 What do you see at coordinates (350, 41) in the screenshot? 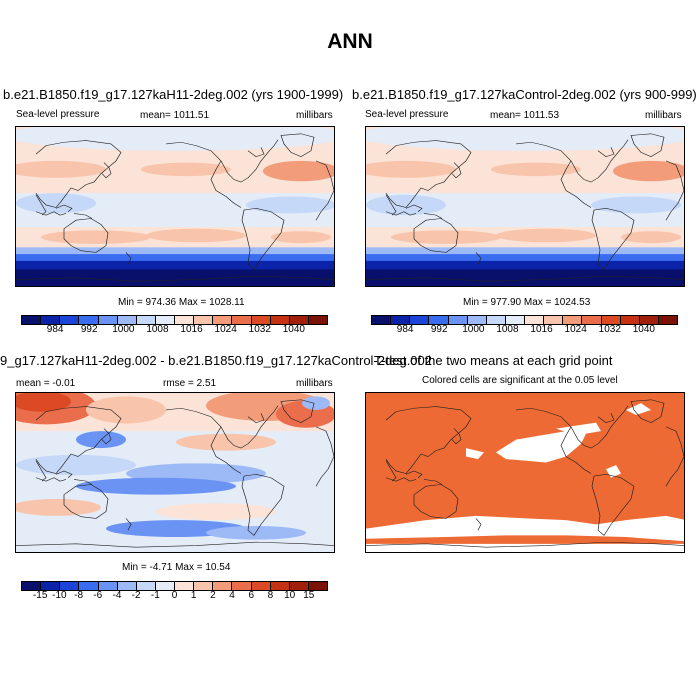
I see `figure-title: ANN` at bounding box center [350, 41].